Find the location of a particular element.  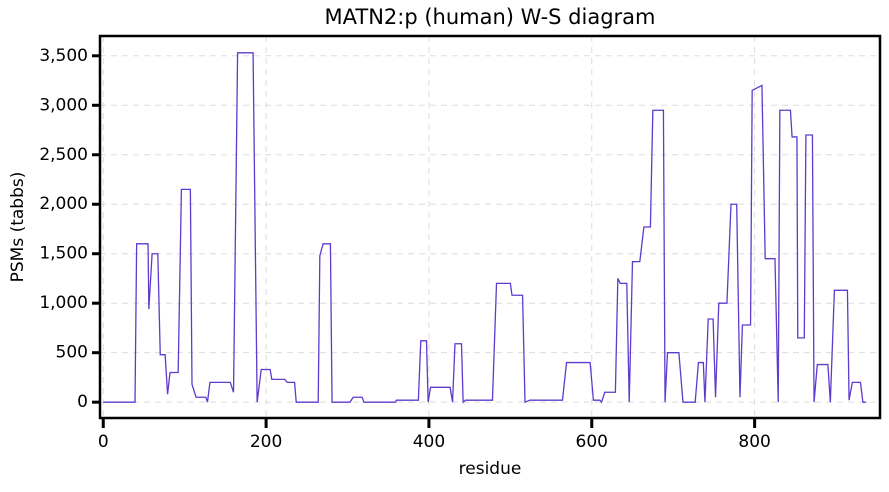

y-tick-label: 1,000 is located at coordinates (63, 303).